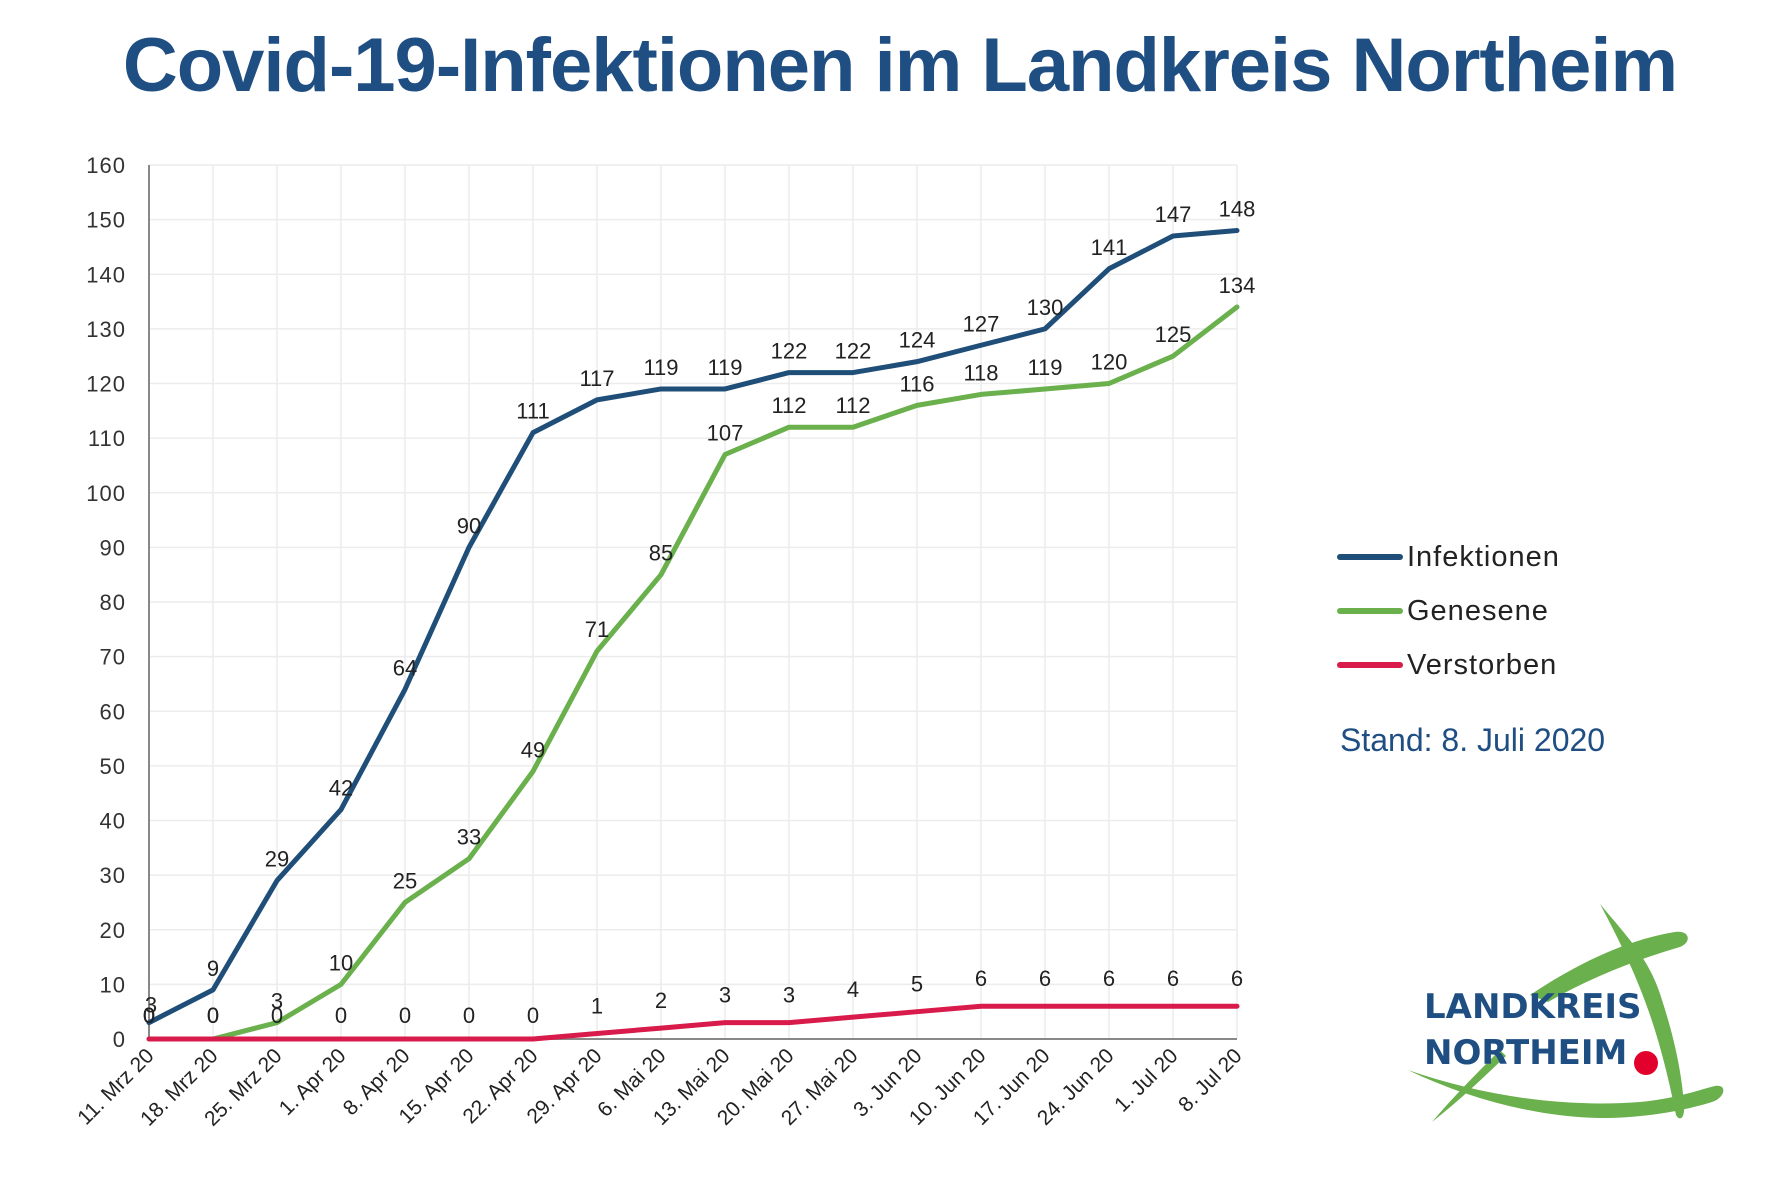 The width and height of the screenshot is (1772, 1181). I want to click on y-tick-label: 80, so click(113, 602).